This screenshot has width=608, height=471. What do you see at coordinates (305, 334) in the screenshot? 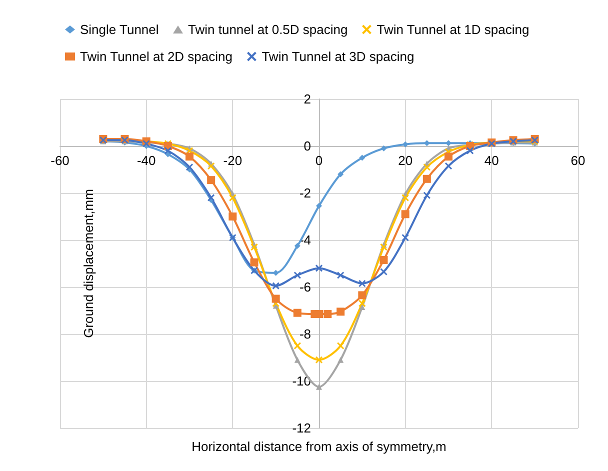
I see `y-tick-label: -8` at bounding box center [305, 334].